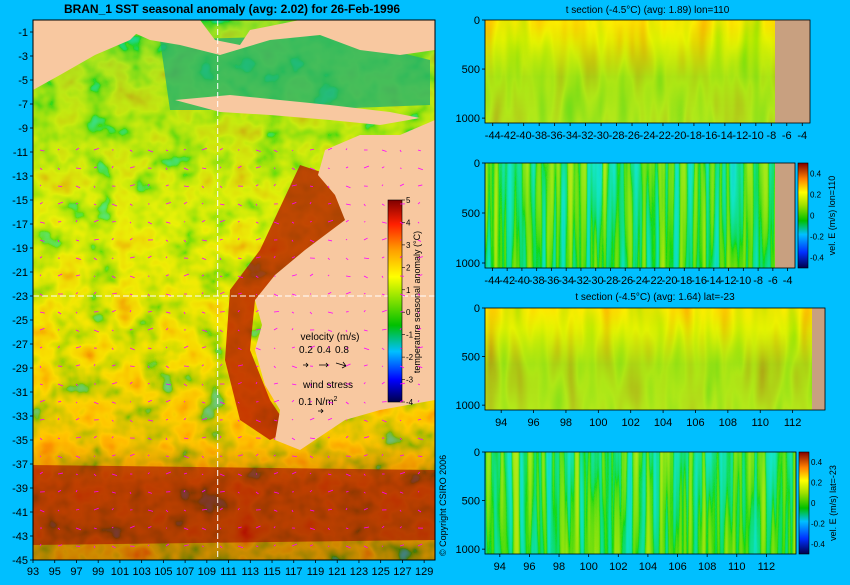 The image size is (850, 585). What do you see at coordinates (493, 136) in the screenshot?
I see `section-x-tick-label: -44` at bounding box center [493, 136].